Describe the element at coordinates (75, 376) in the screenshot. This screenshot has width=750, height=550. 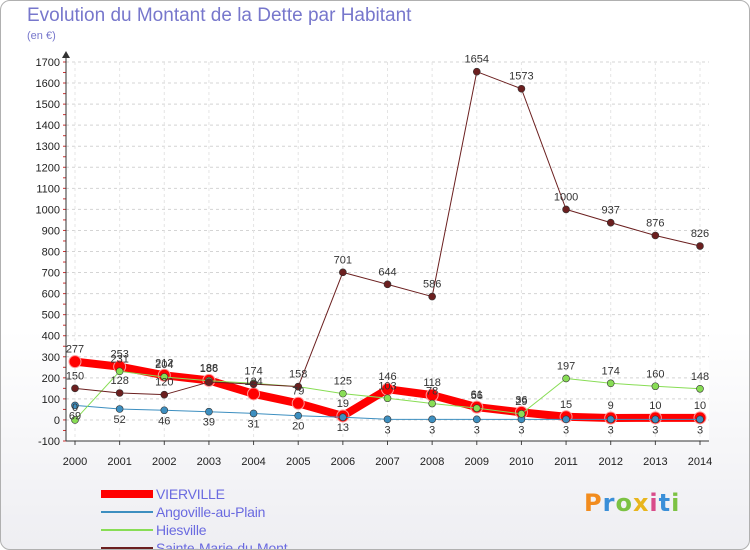
I see `data-label: 150` at that location.